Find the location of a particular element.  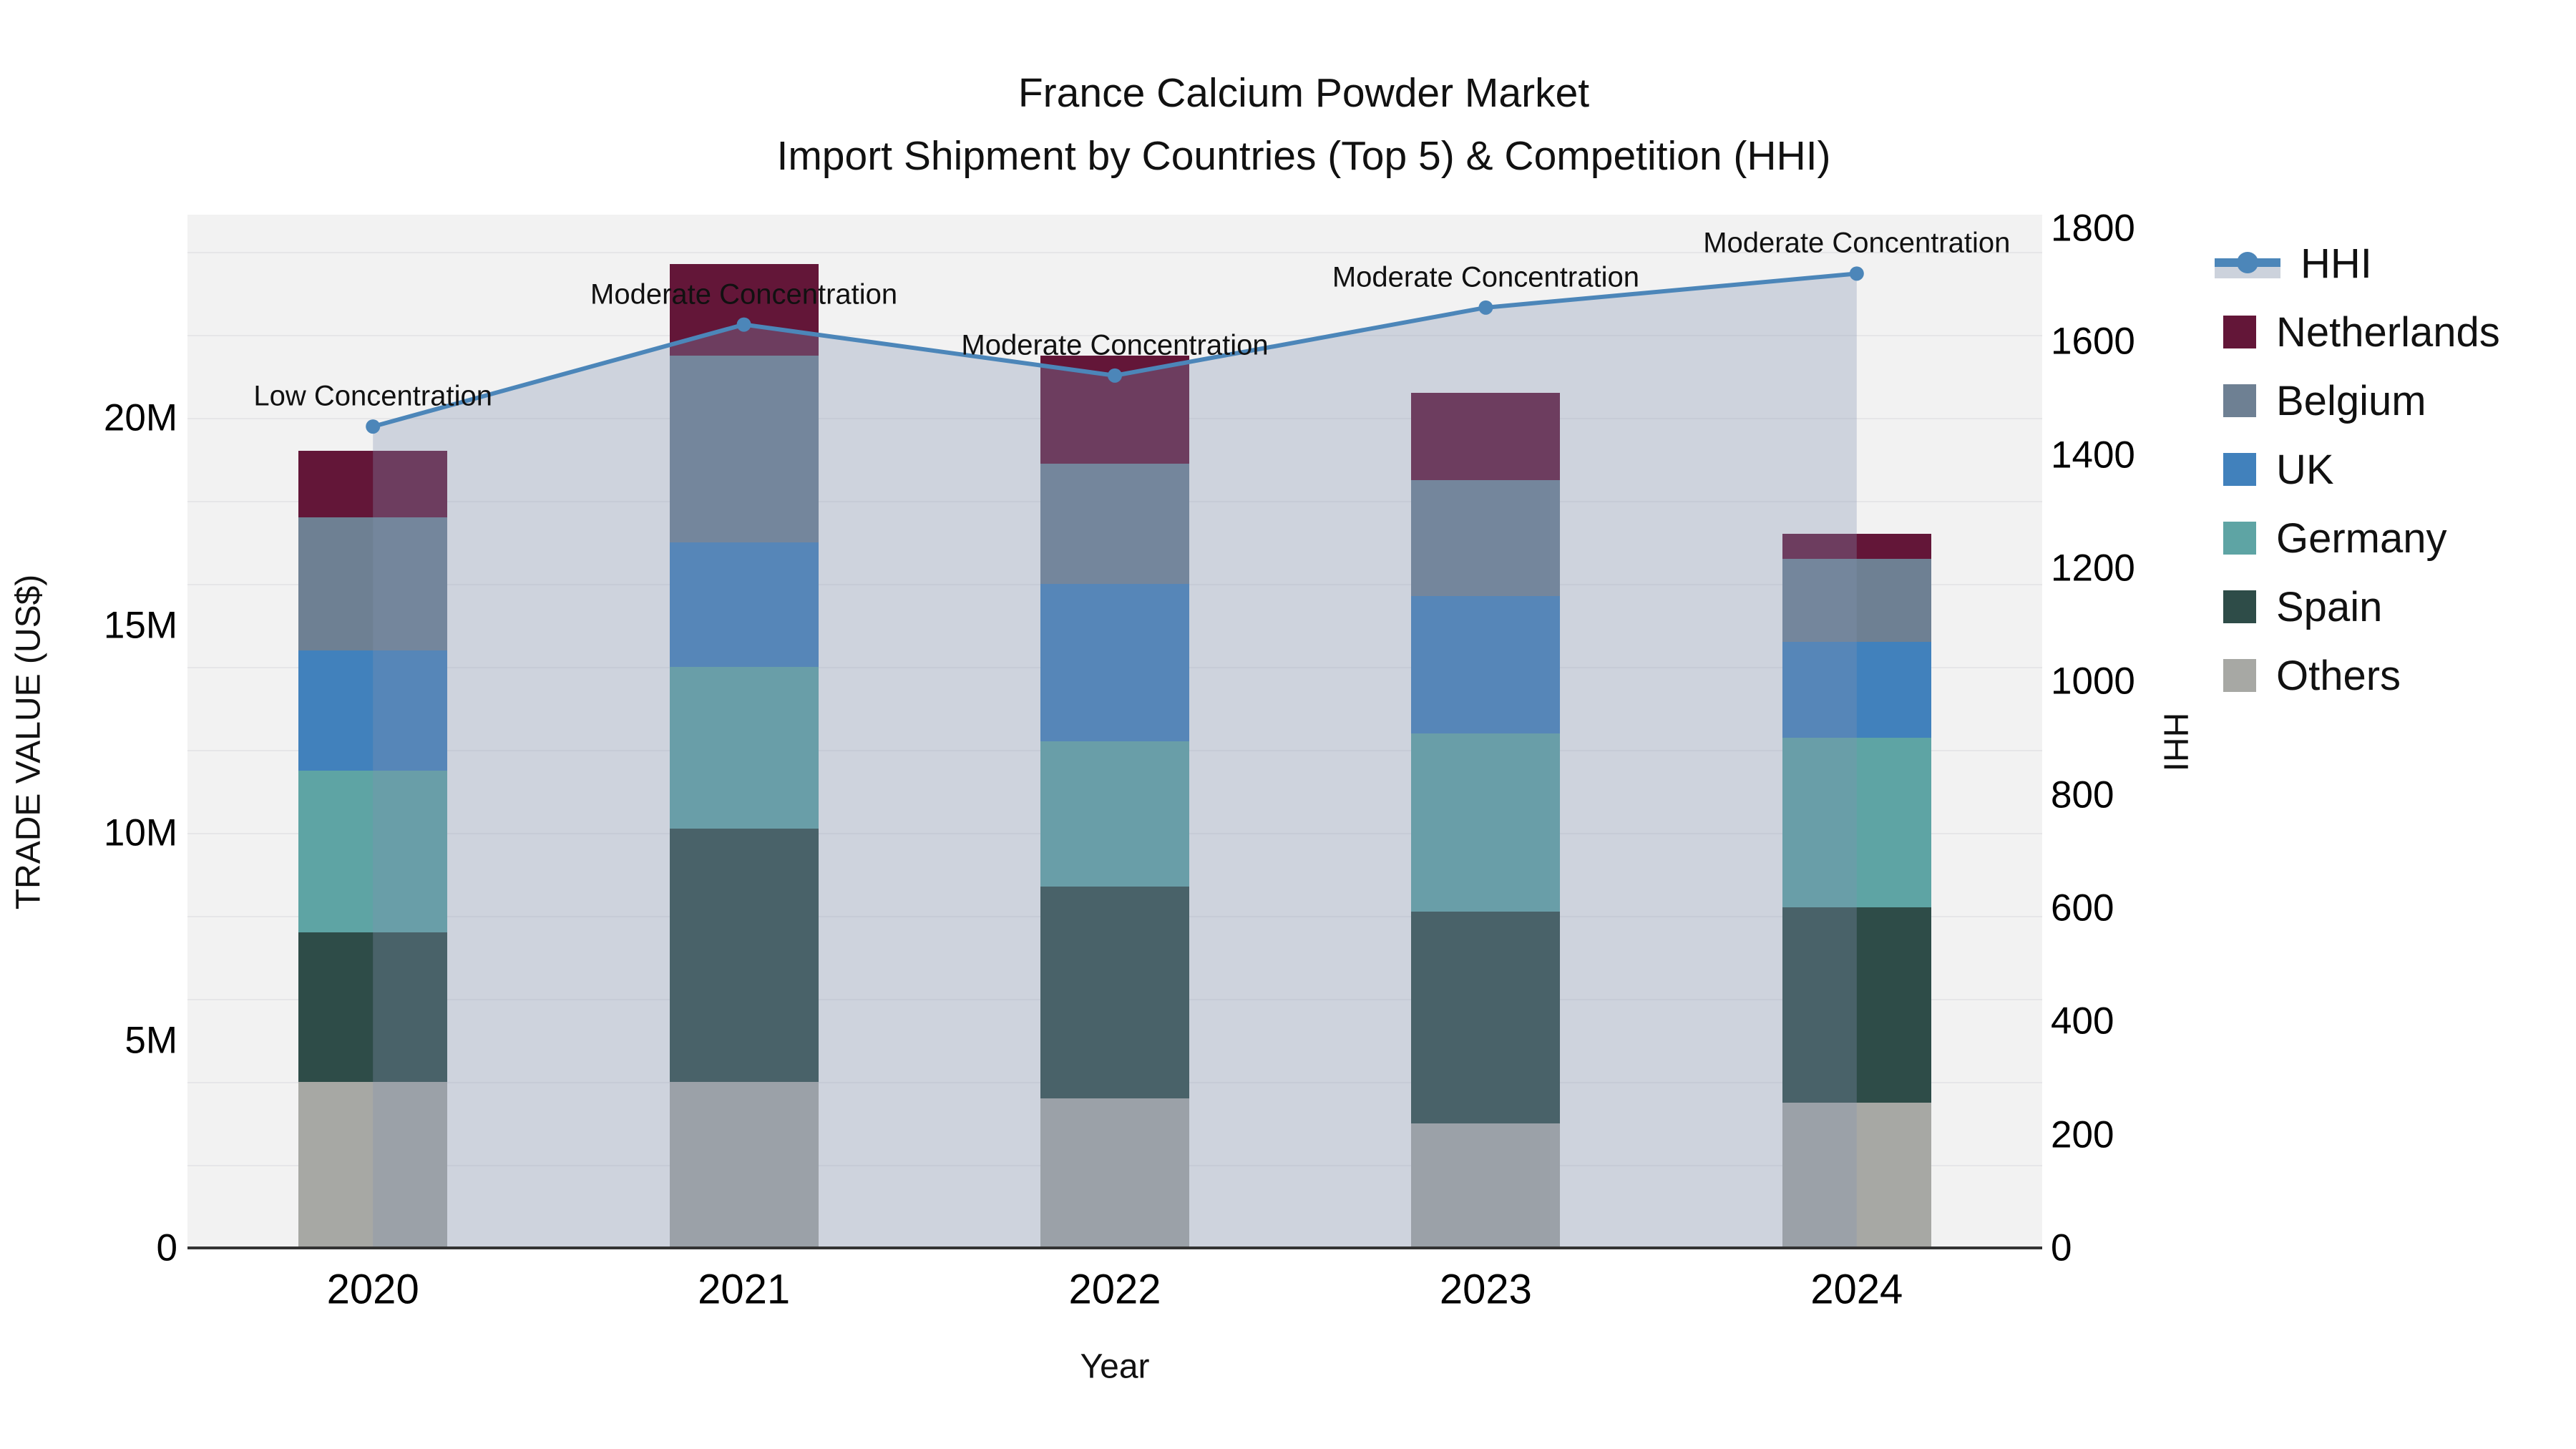

hhi-legend-glyph is located at coordinates (2247, 263).